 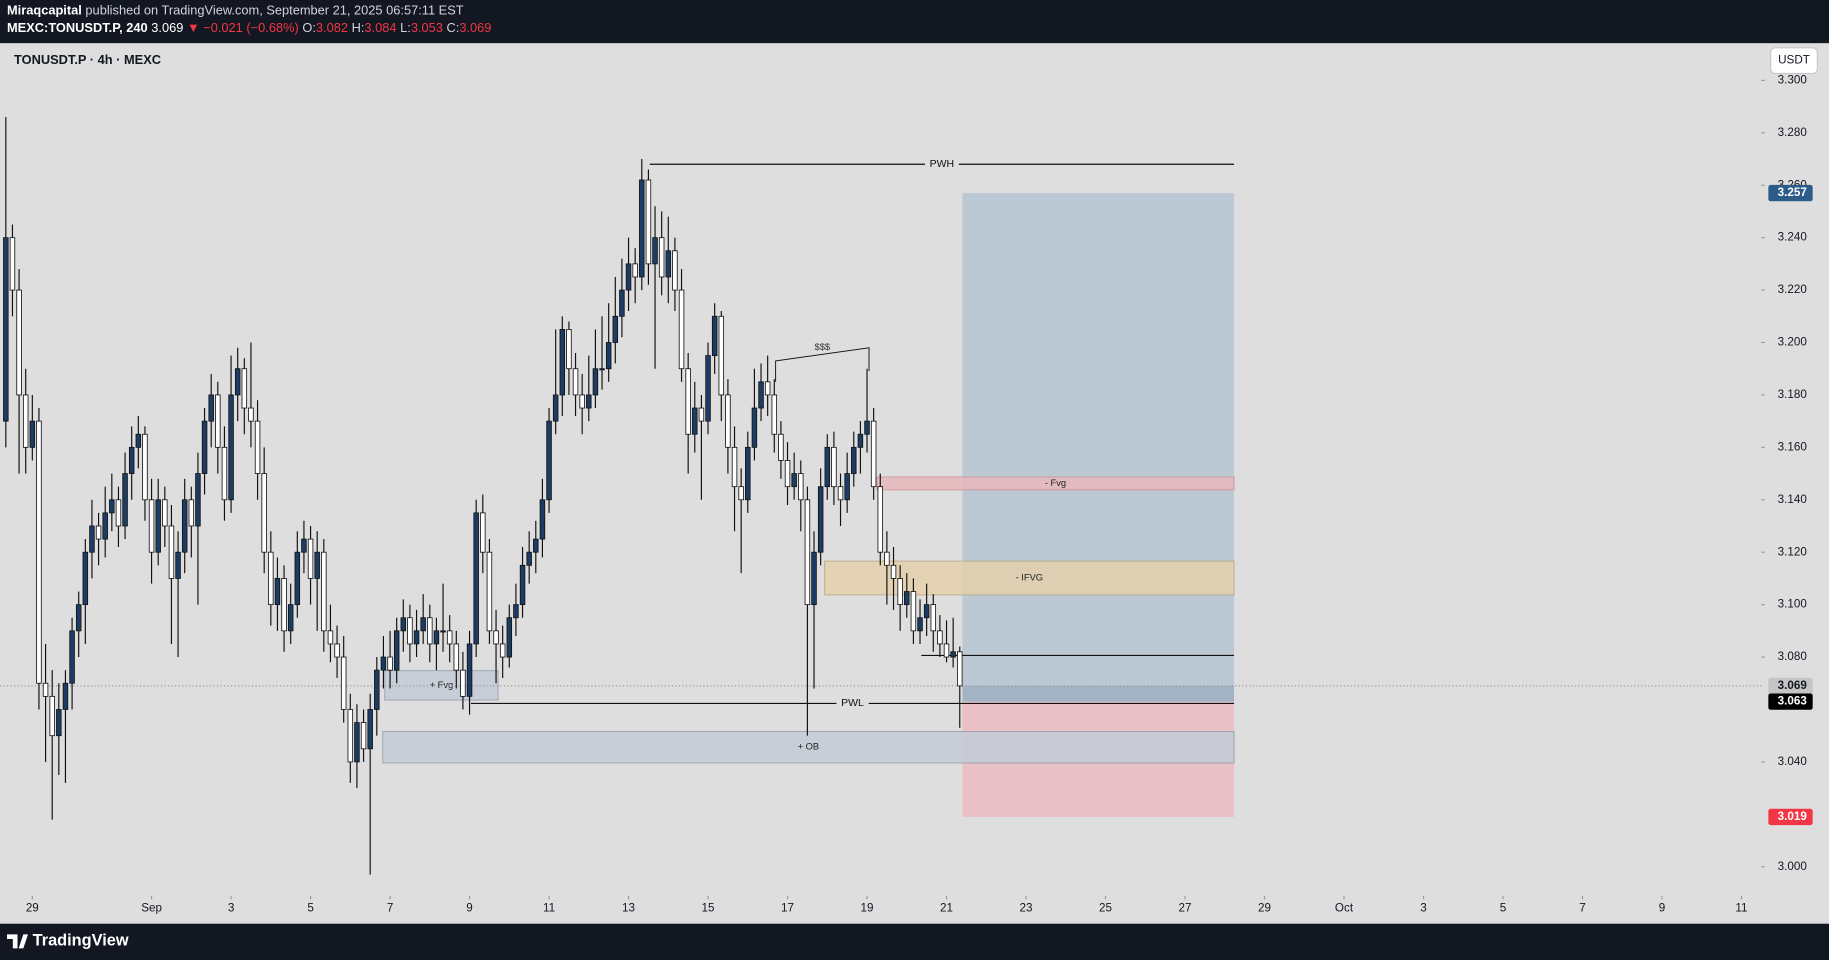 I want to click on y-tick-label: 3.140, so click(x=1793, y=499).